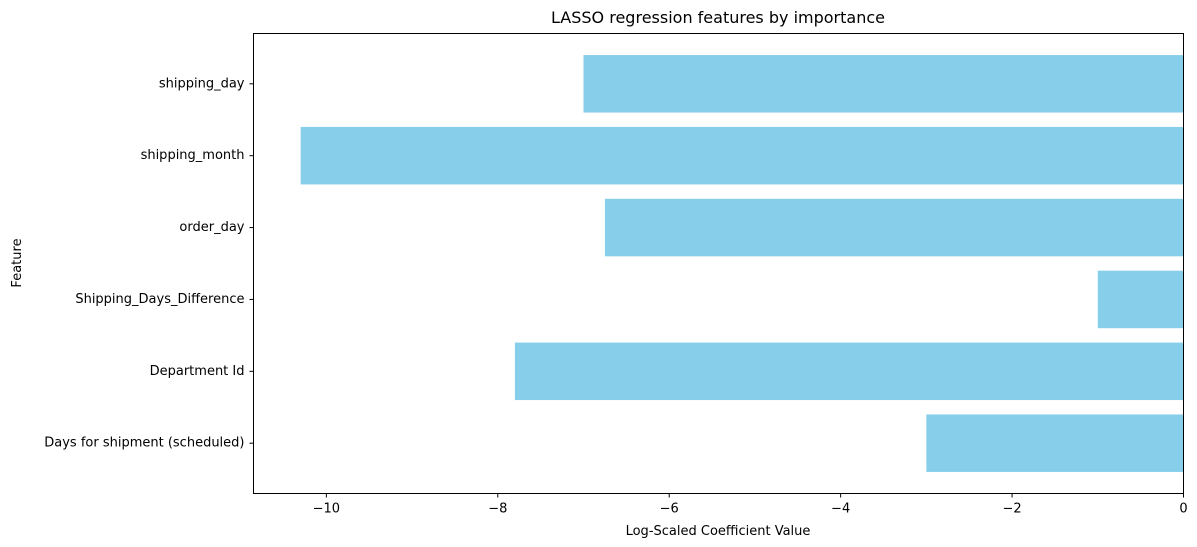  Describe the element at coordinates (211, 227) in the screenshot. I see `y-tick-label: order_day` at that location.